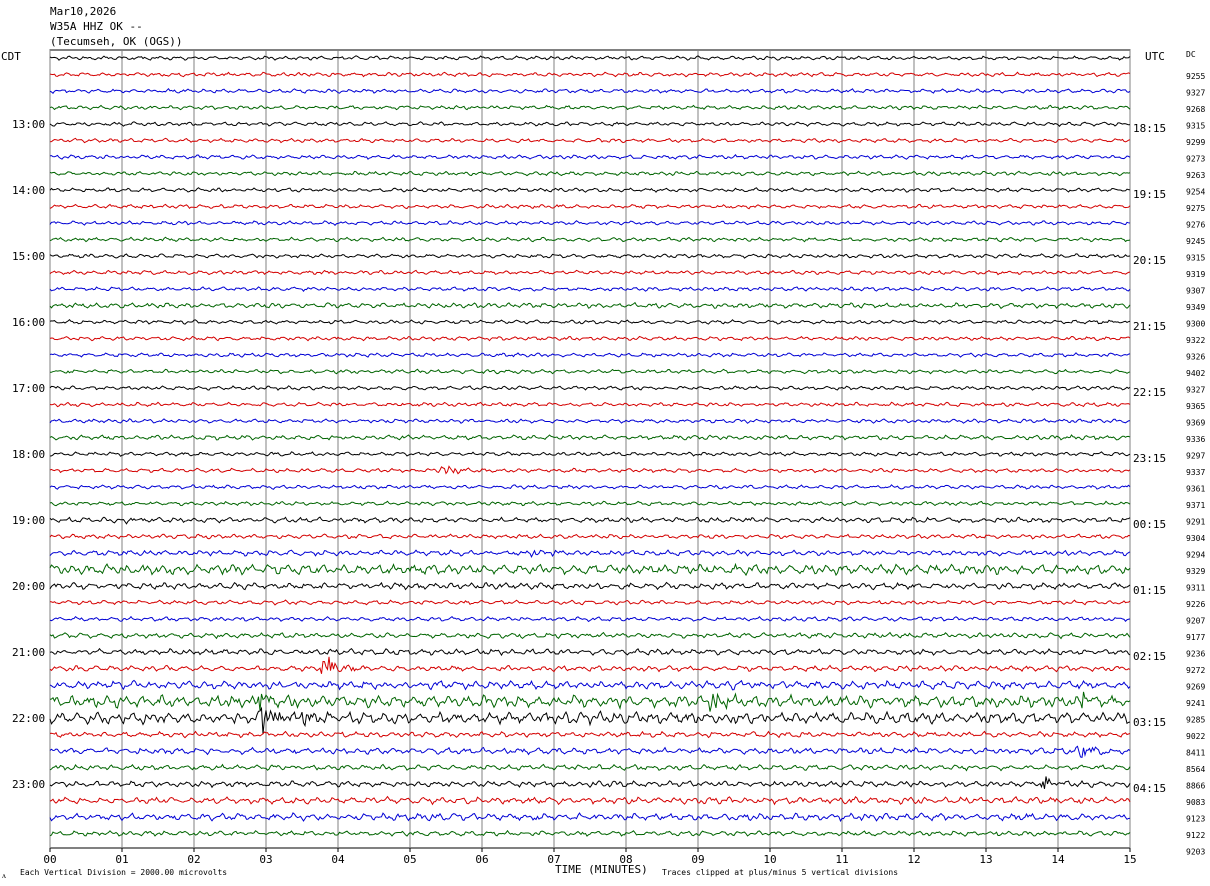 The width and height of the screenshot is (1210, 886). Describe the element at coordinates (481, 859) in the screenshot. I see `x-tick-label: 06` at that location.